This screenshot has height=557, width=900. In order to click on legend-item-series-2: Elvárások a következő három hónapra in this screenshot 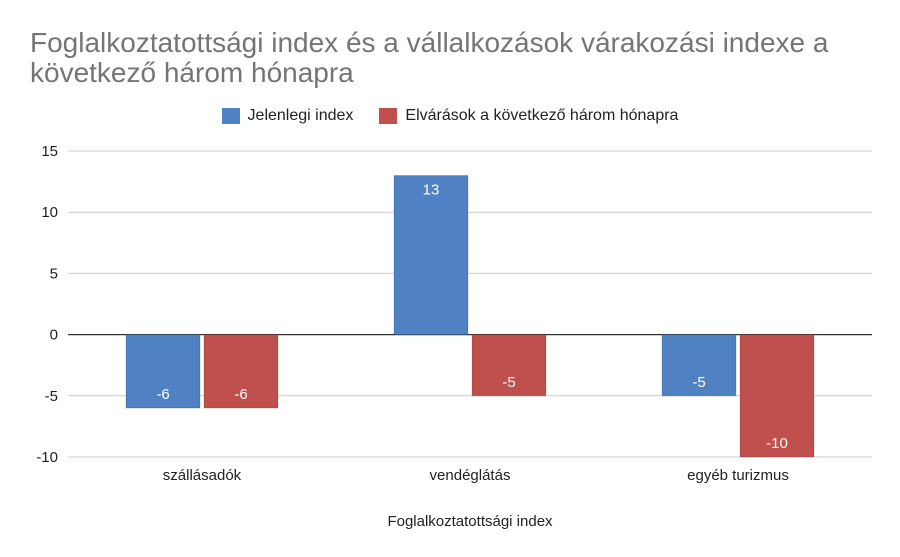, I will do `click(528, 116)`.